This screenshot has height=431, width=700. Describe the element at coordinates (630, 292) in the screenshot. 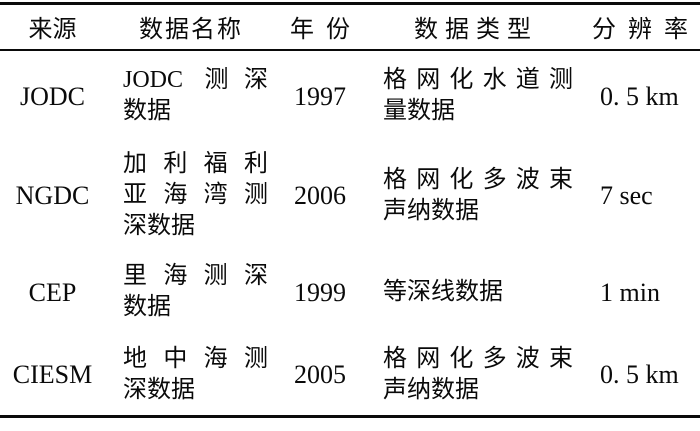

I see `cell-resolution: 1 min` at that location.